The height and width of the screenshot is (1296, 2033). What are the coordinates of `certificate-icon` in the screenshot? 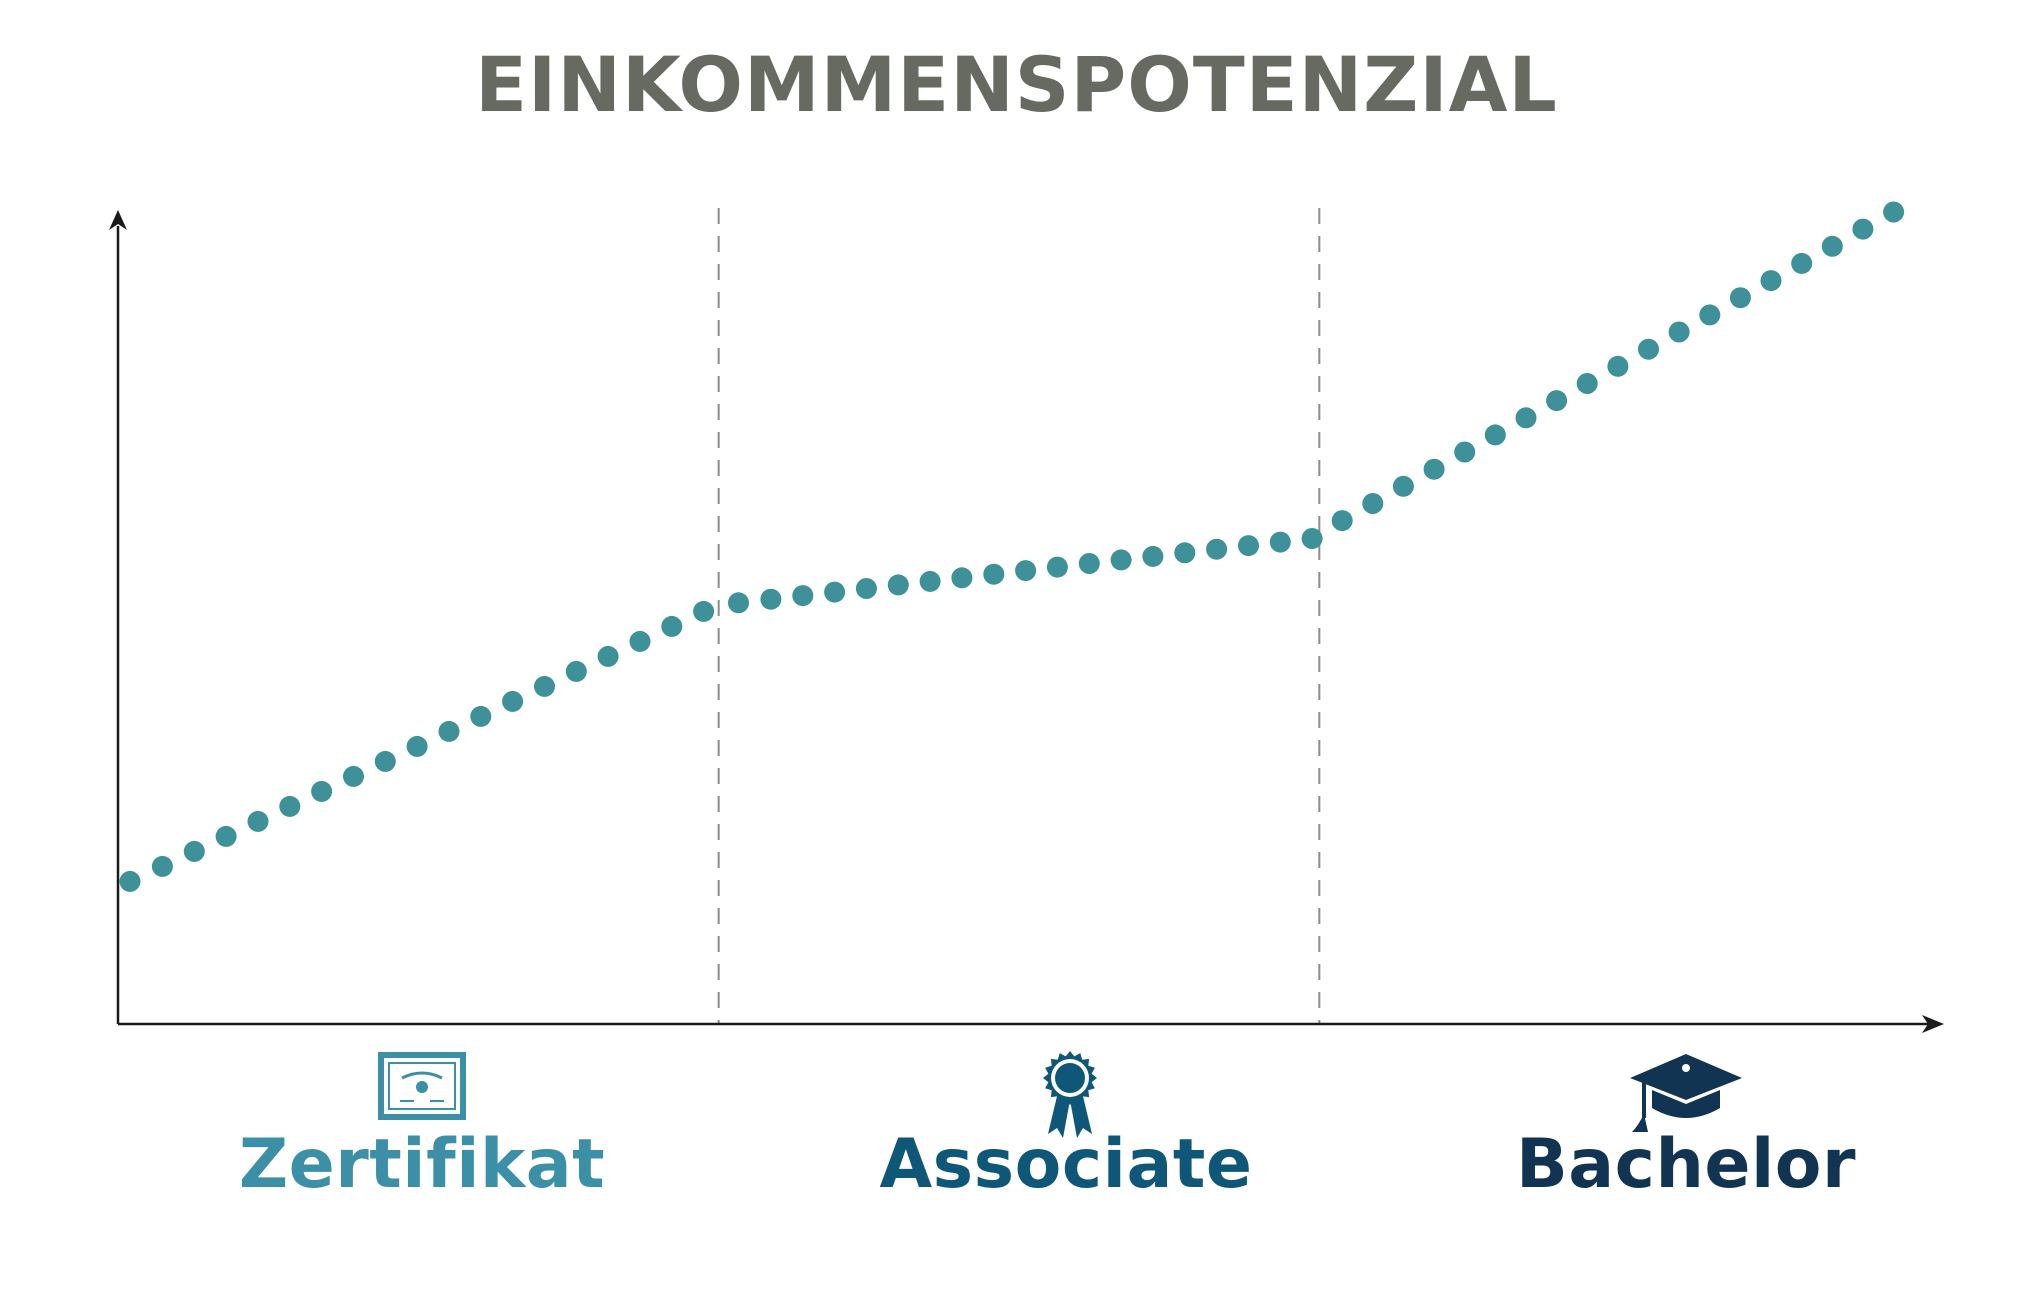 It's located at (422, 1086).